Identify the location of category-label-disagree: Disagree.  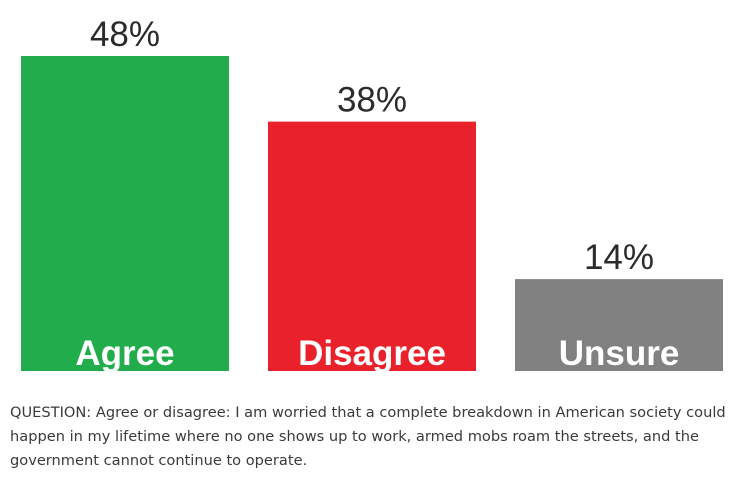
(372, 353).